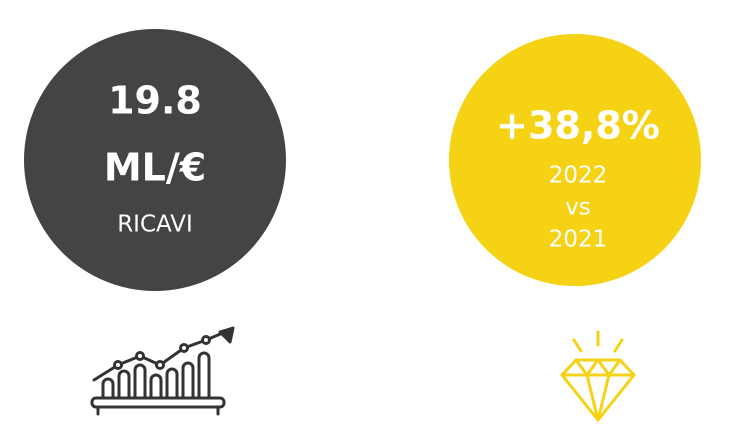  Describe the element at coordinates (155, 168) in the screenshot. I see `revenue-unit: ML/€` at that location.